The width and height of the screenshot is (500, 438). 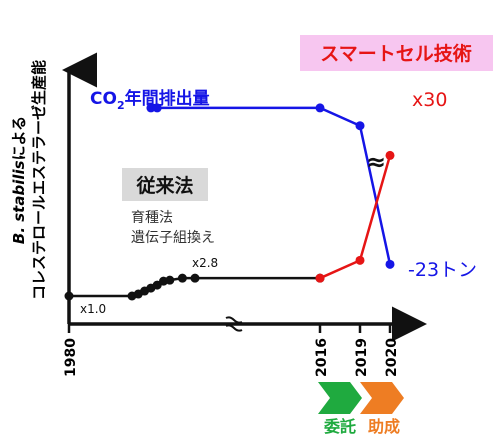 What do you see at coordinates (340, 398) in the screenshot?
I see `chevron-green-icon` at bounding box center [340, 398].